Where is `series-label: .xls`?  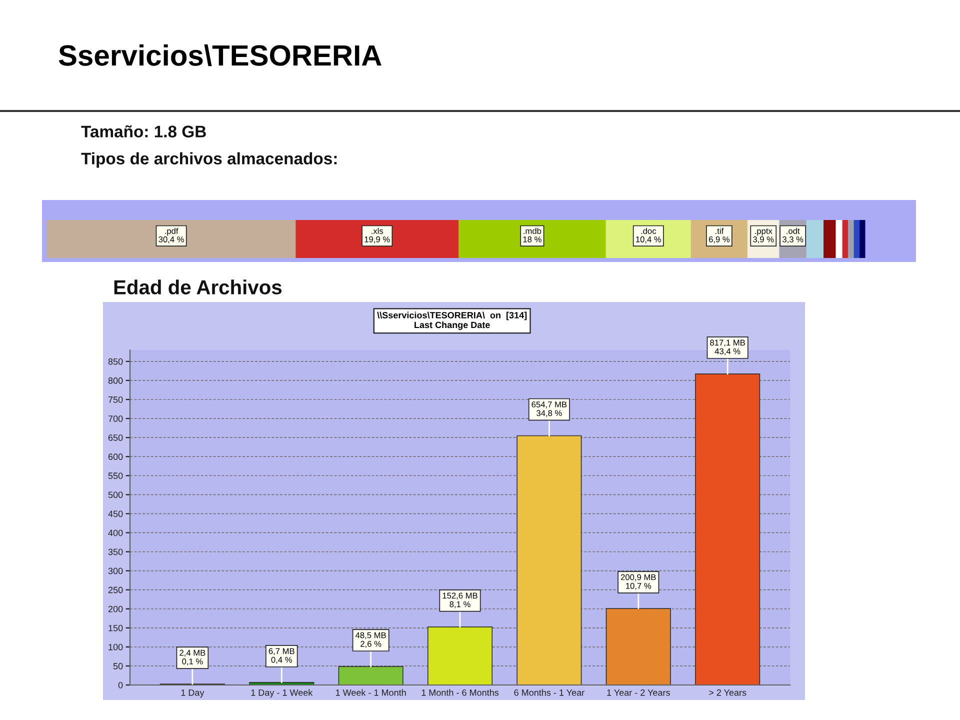
series-label: .xls is located at coordinates (378, 231).